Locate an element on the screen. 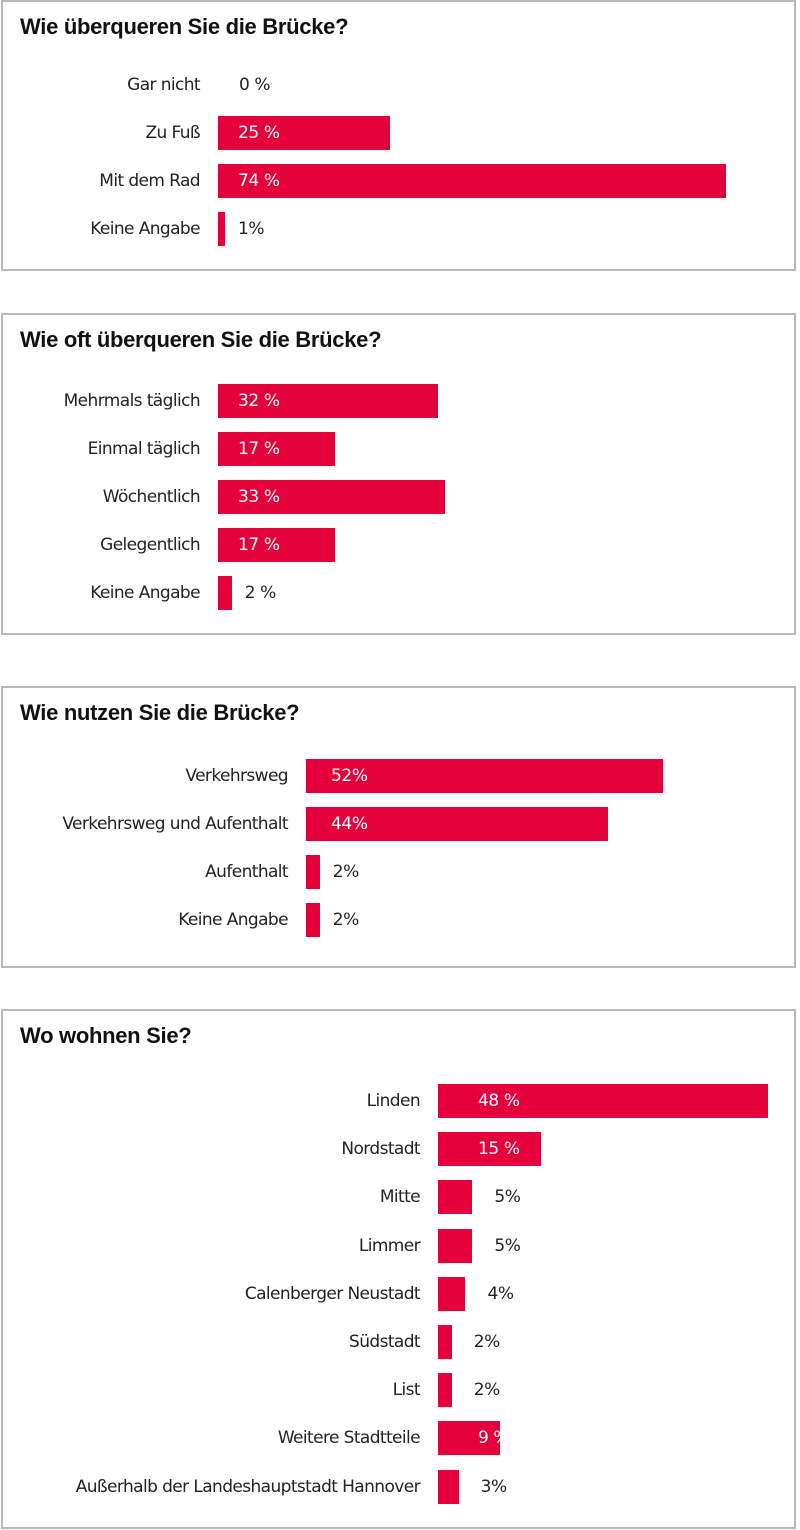  value-label: 3% is located at coordinates (494, 1486).